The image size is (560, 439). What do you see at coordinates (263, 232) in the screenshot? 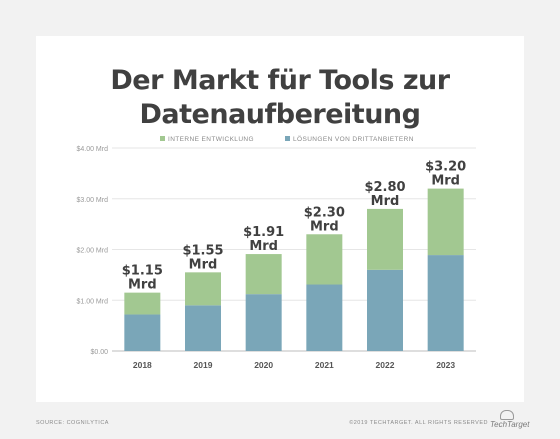
I see `bar-total-label: $1.91` at bounding box center [263, 232].